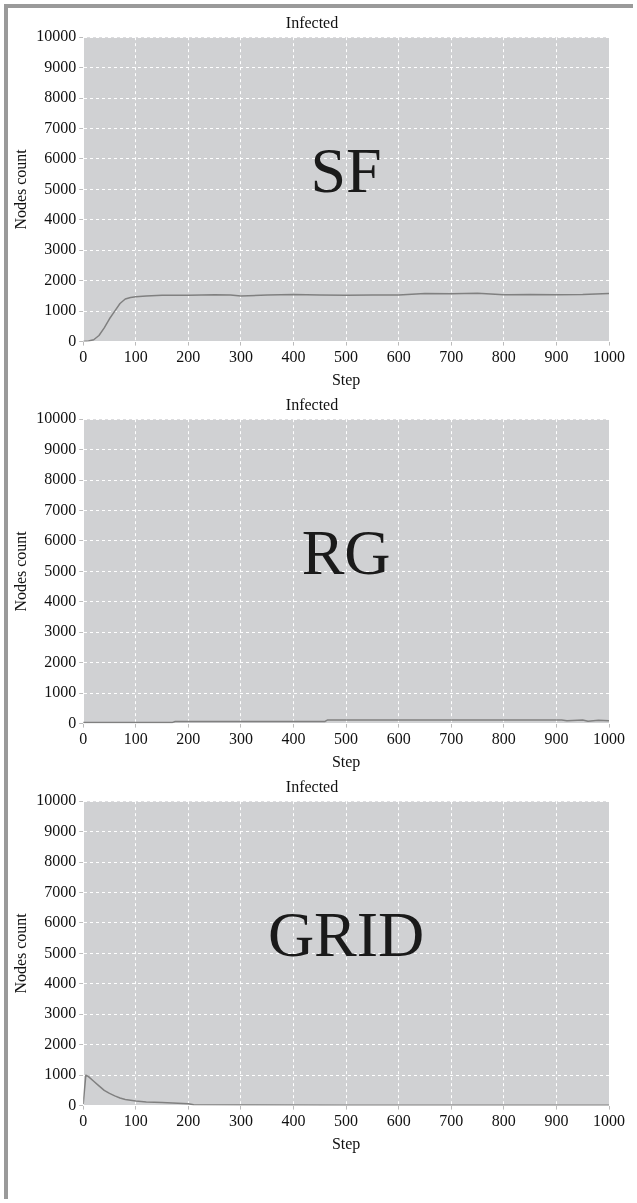 This screenshot has width=637, height=1203. What do you see at coordinates (346, 935) in the screenshot?
I see `annotation: GRID` at bounding box center [346, 935].